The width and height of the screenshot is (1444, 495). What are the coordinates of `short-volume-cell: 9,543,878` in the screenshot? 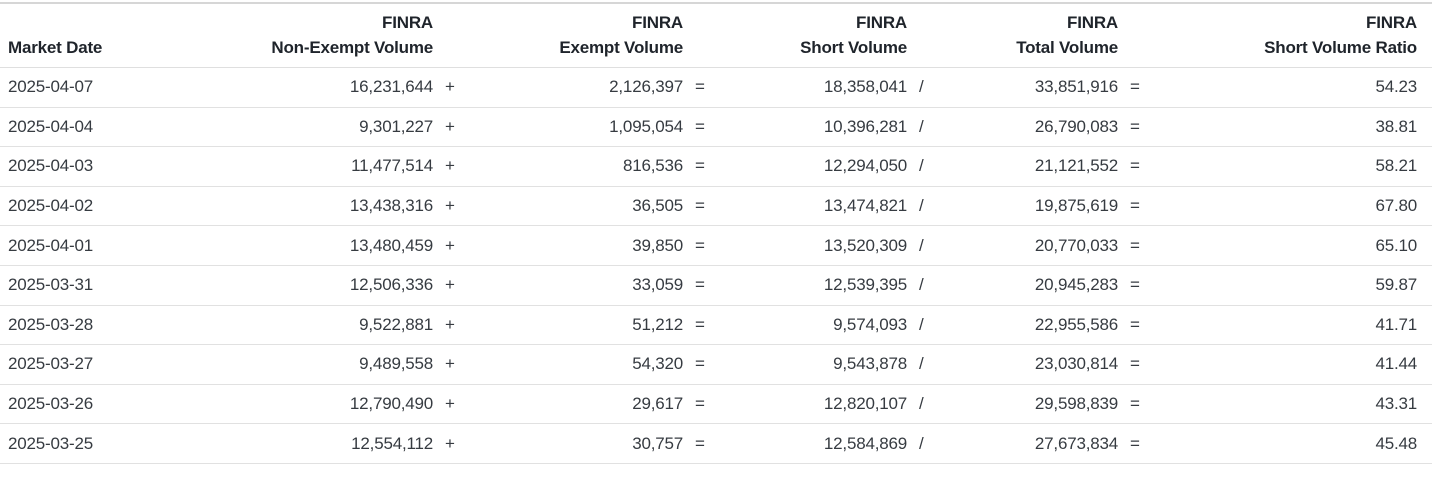 It's located at (810, 364).